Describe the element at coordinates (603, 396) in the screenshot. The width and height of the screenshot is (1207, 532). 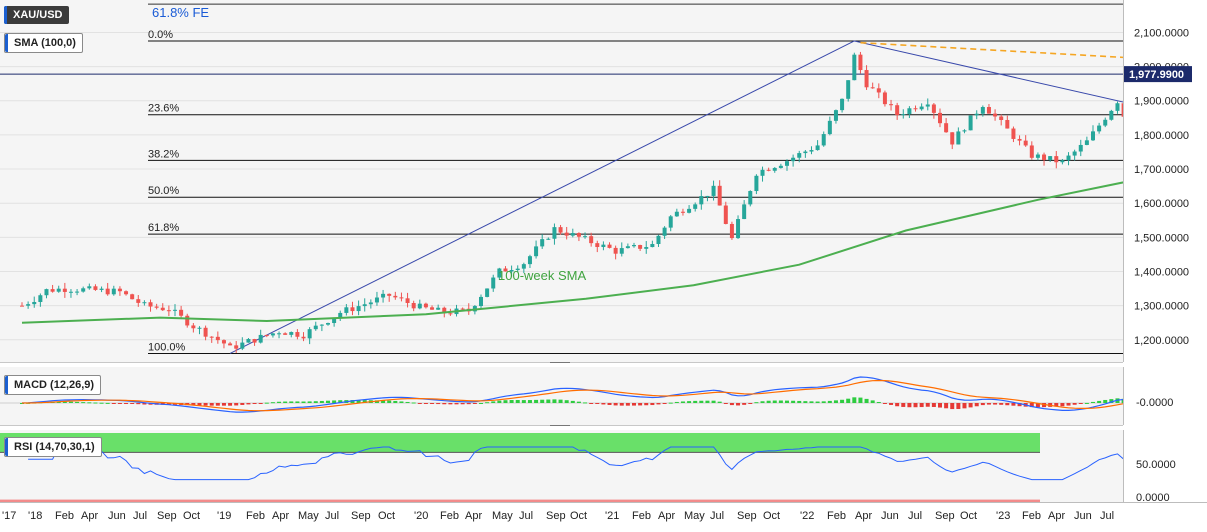
I see `macd-pane` at that location.